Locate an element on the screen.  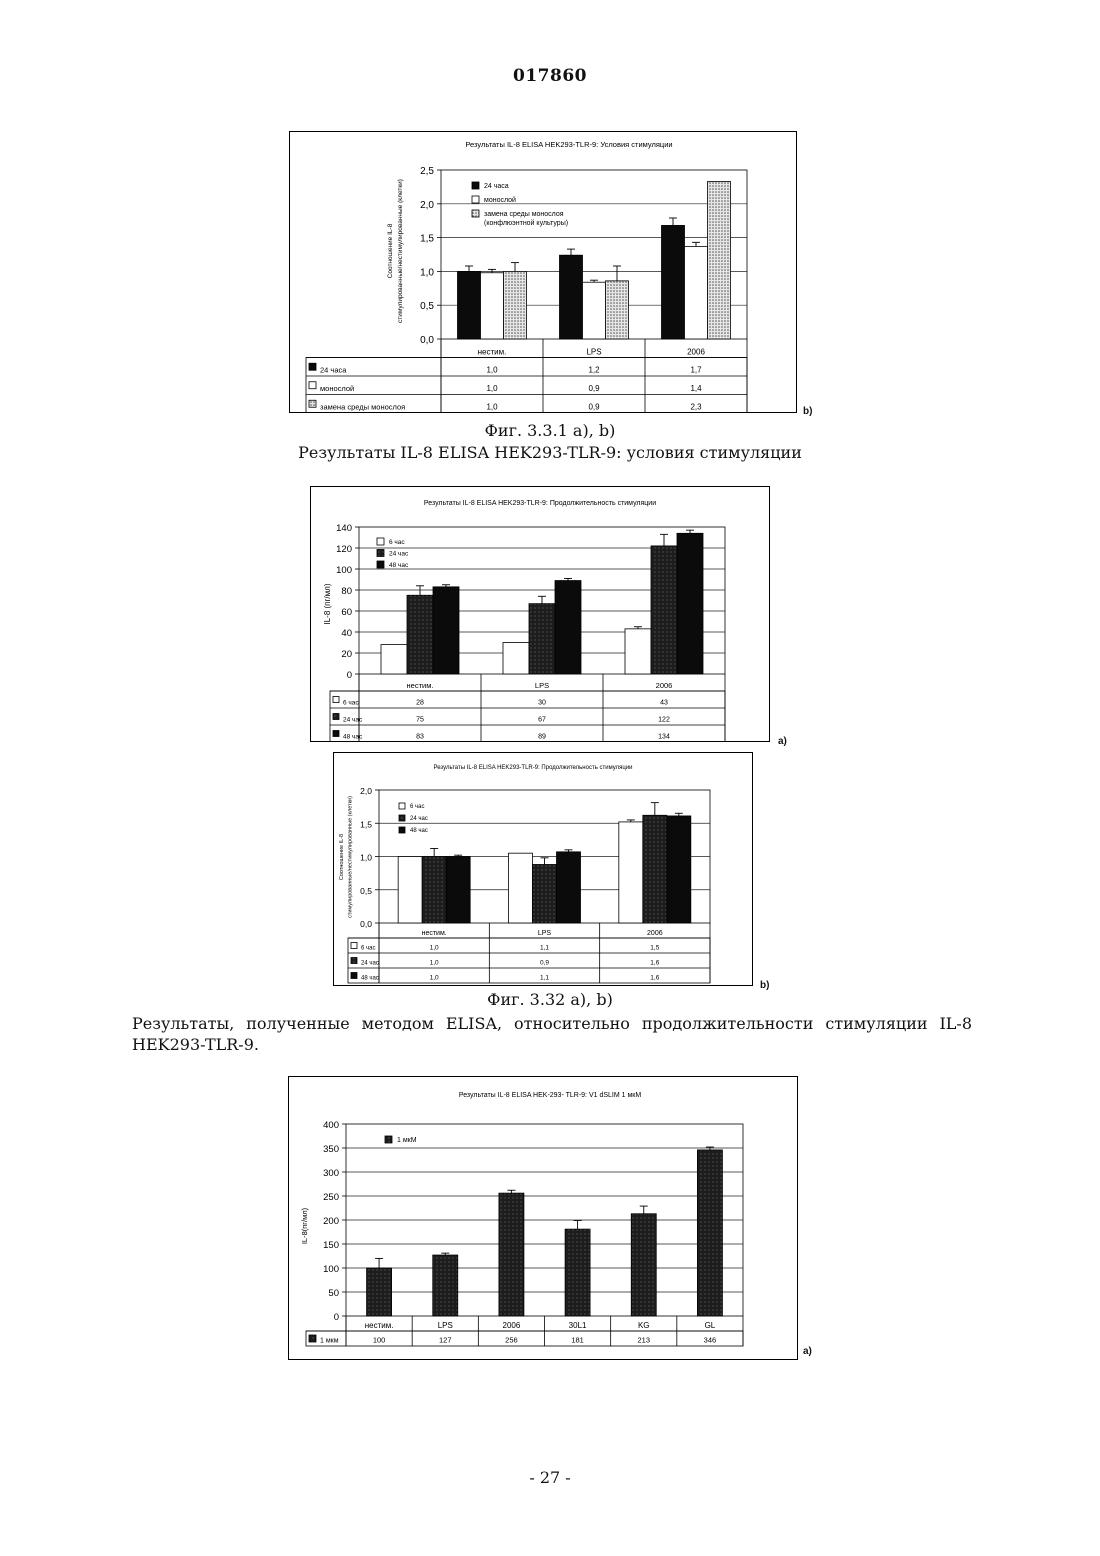
table-value: 28 is located at coordinates (420, 703).